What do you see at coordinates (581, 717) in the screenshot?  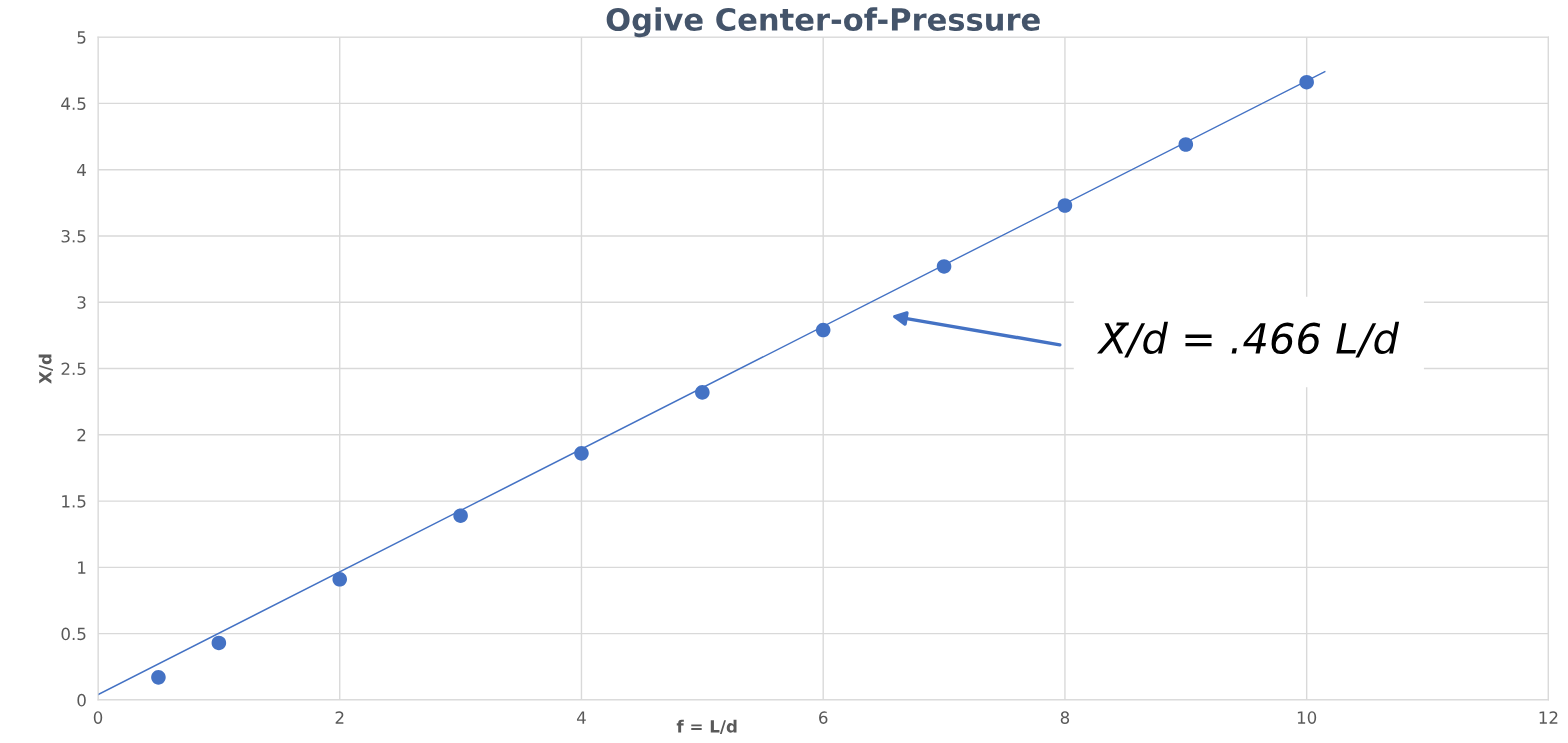 I see `x-tick-label: 4` at bounding box center [581, 717].